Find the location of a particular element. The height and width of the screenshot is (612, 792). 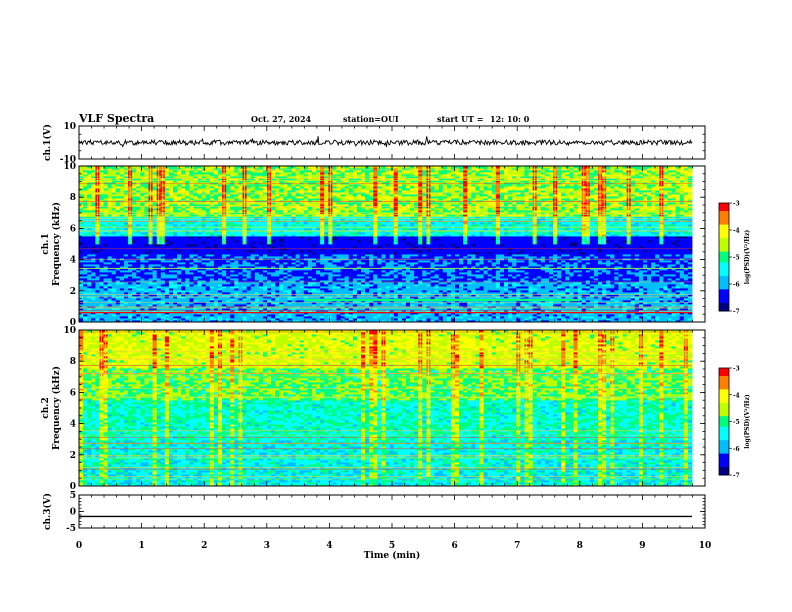

x-tick-label-2: 2 is located at coordinates (204, 546).